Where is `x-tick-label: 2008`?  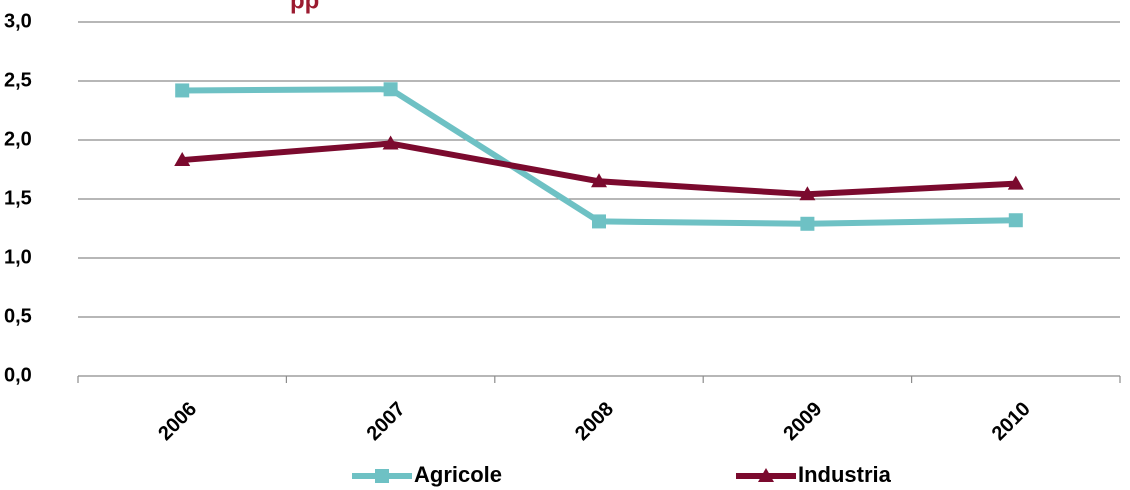 x-tick-label: 2008 is located at coordinates (594, 421).